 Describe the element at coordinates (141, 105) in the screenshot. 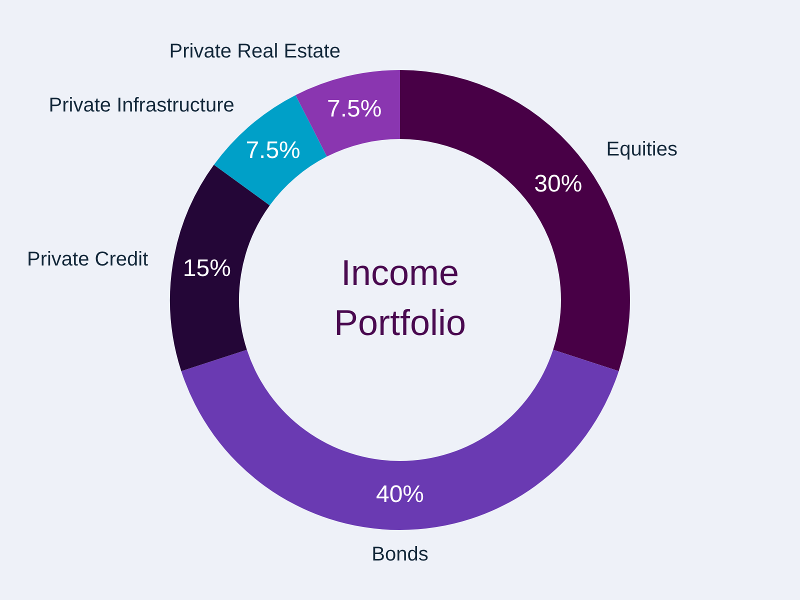

I see `slice-label: Private Infrastructure` at that location.